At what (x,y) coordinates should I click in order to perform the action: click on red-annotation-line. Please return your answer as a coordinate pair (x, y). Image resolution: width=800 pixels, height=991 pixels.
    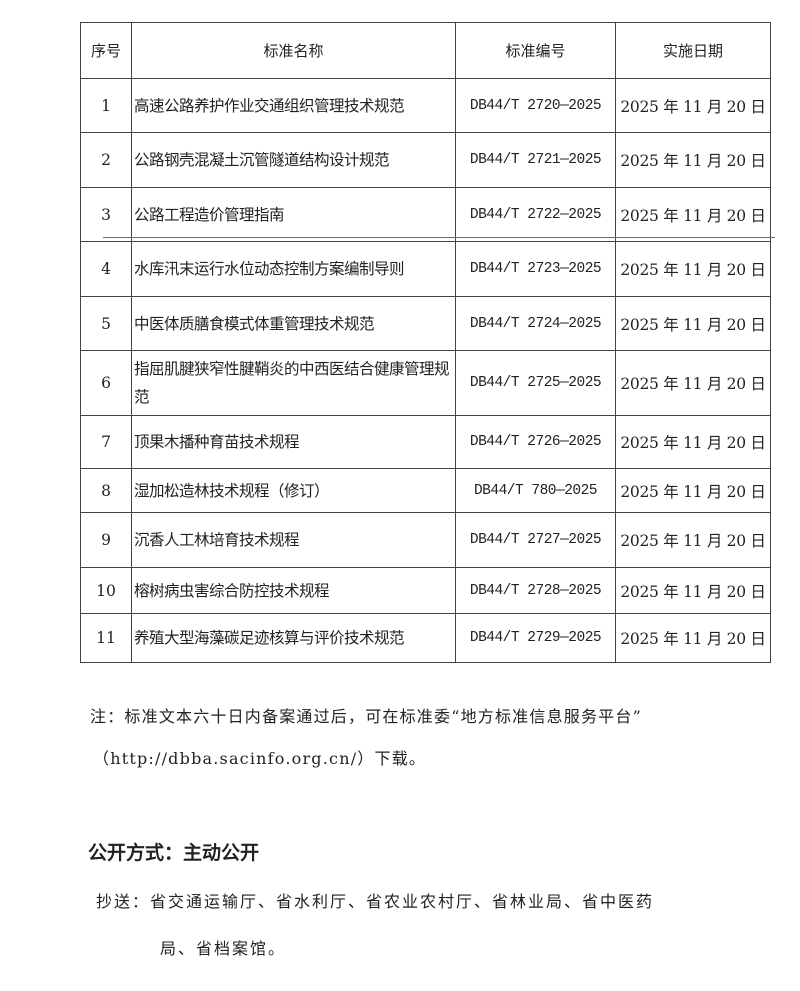
    Looking at the image, I should click on (439, 237).